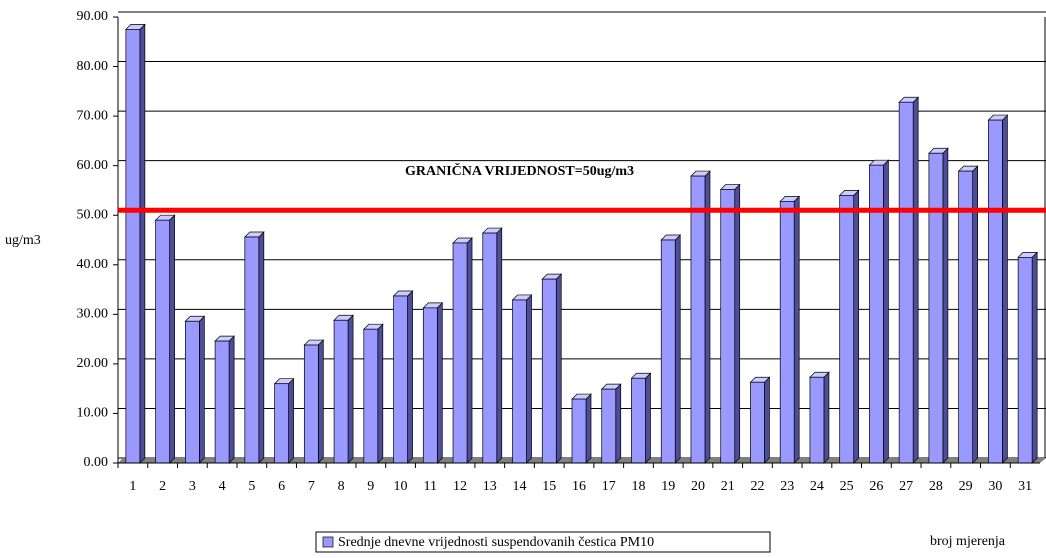 The image size is (1046, 558). Describe the element at coordinates (192, 486) in the screenshot. I see `x-tick-label: 3` at that location.